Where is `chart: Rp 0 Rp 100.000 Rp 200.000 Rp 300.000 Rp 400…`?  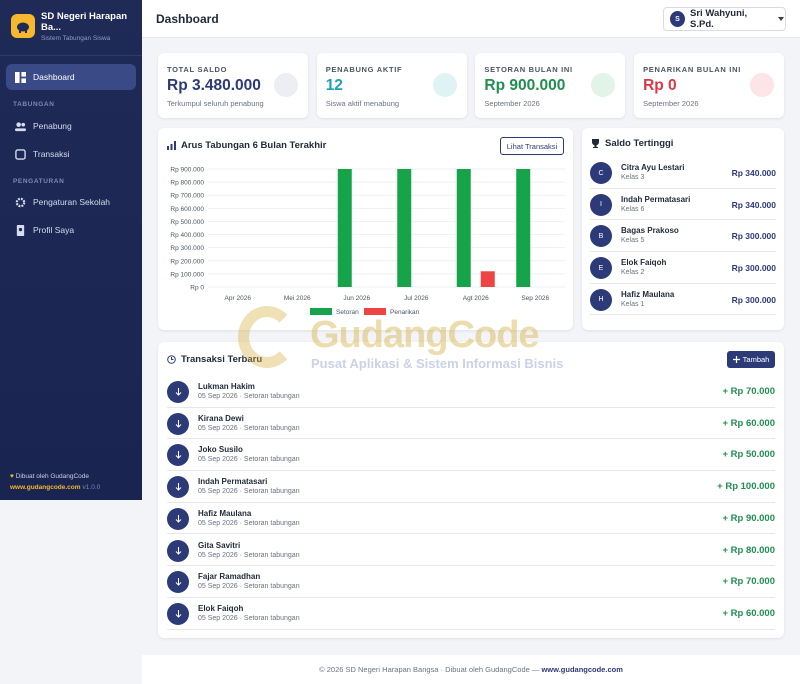
chart: Rp 0 Rp 100.000 Rp 200.000 Rp 300.000 Rp 400… is located at coordinates (367, 241).